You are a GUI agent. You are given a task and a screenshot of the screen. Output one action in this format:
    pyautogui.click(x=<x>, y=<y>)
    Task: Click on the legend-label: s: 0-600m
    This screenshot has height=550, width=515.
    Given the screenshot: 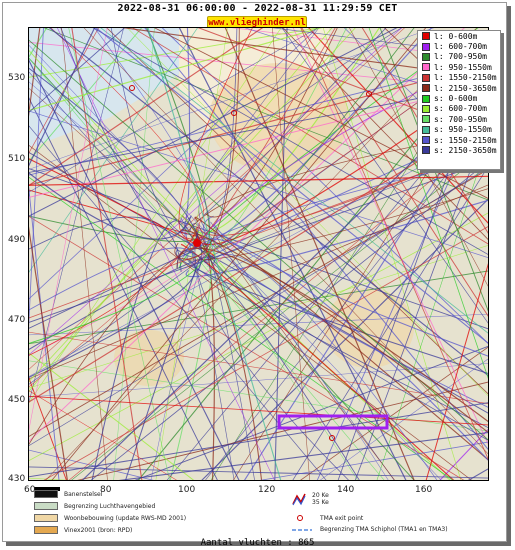 What is the action you would take?
    pyautogui.click(x=456, y=99)
    